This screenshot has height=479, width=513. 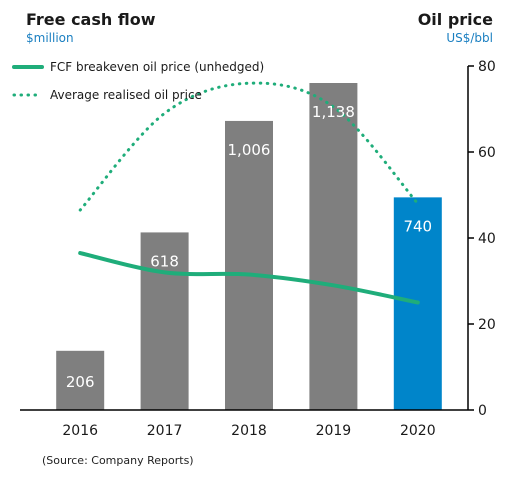 I want to click on bar-2017, so click(x=164, y=321).